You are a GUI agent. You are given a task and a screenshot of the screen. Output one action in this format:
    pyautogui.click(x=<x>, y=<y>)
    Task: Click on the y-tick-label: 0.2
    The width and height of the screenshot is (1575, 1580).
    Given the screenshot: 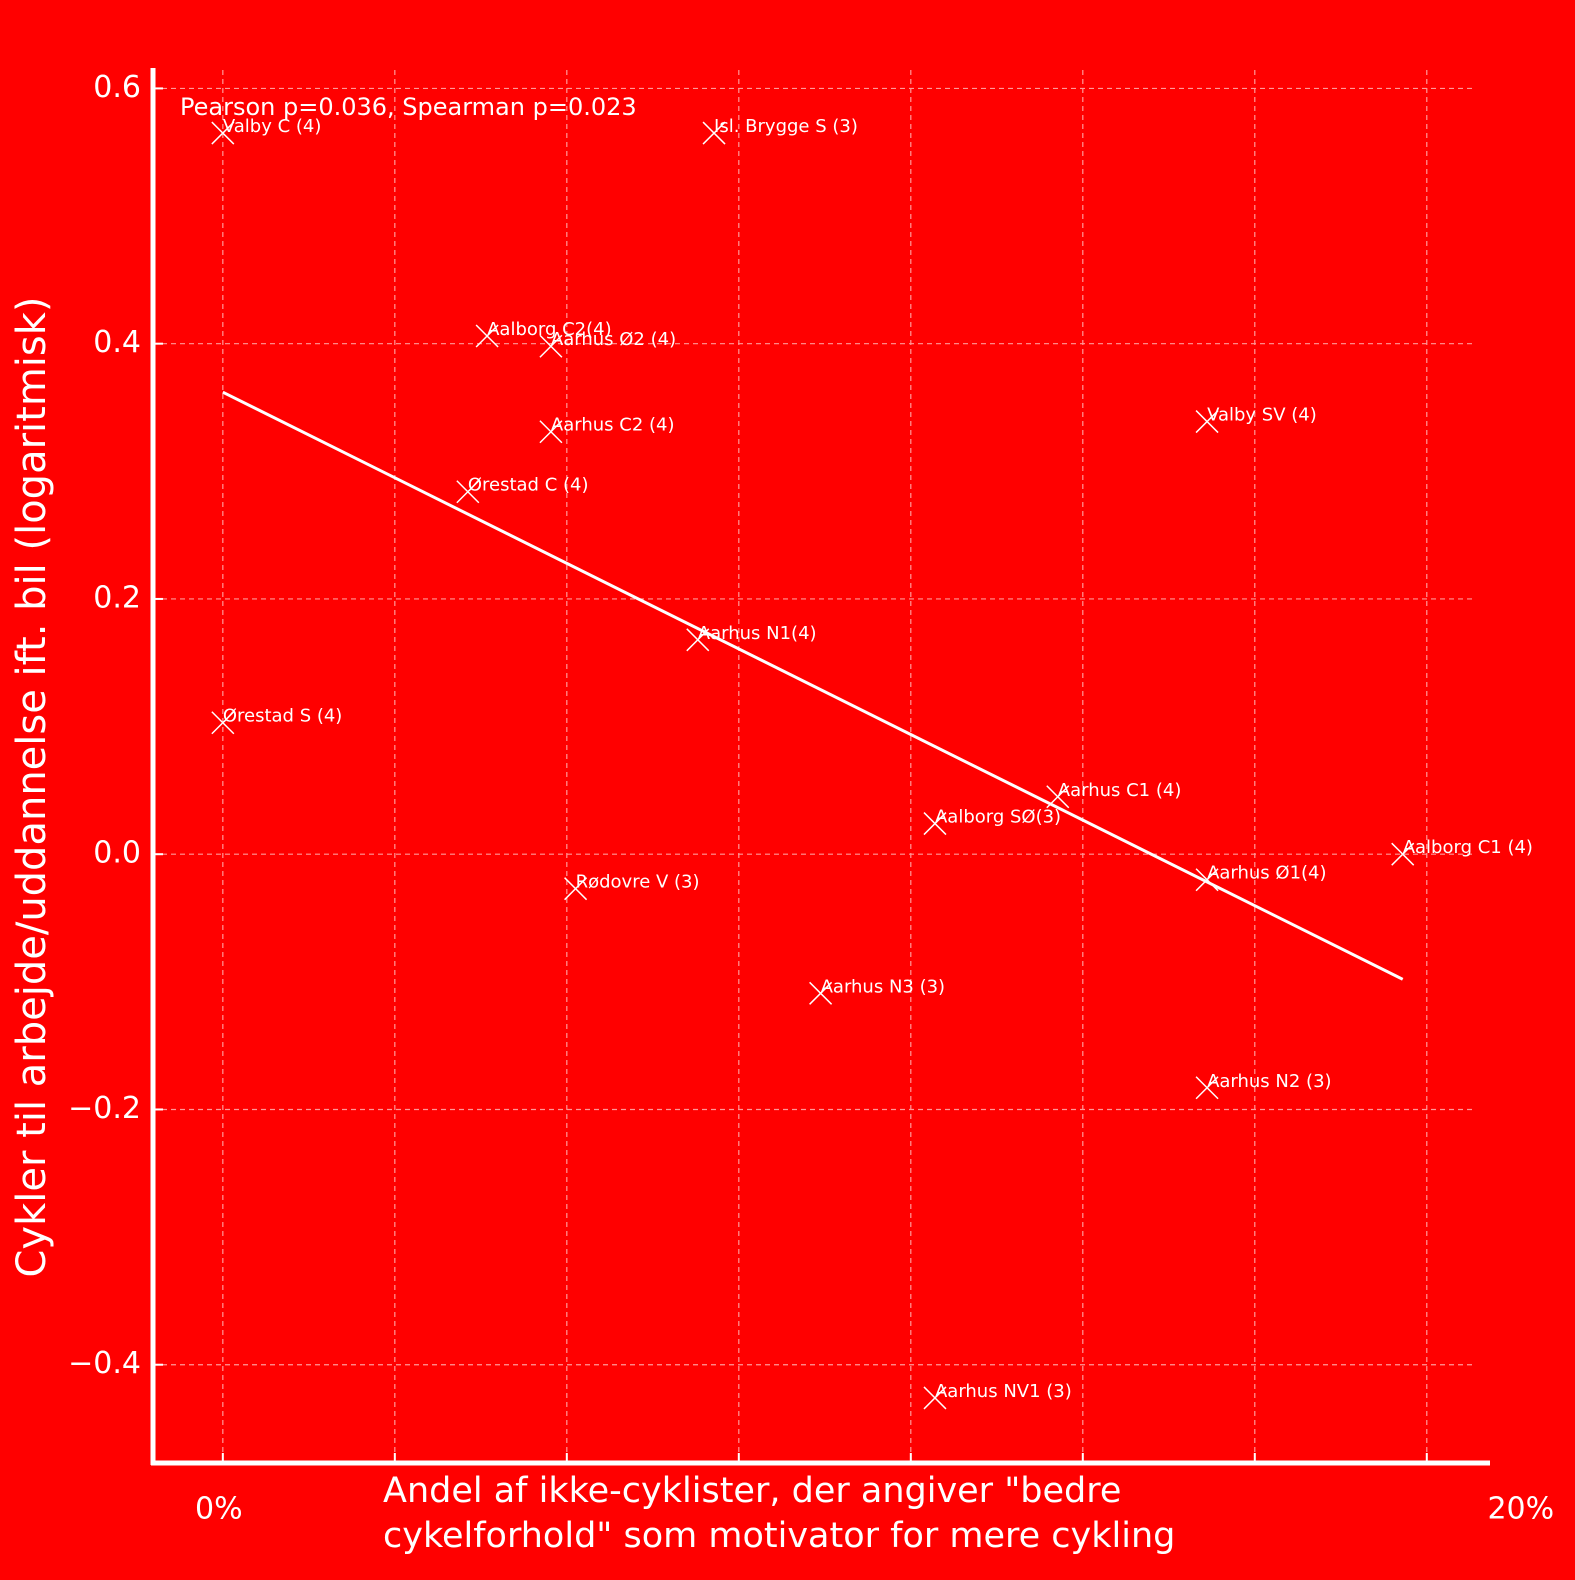 What is the action you would take?
    pyautogui.click(x=117, y=597)
    